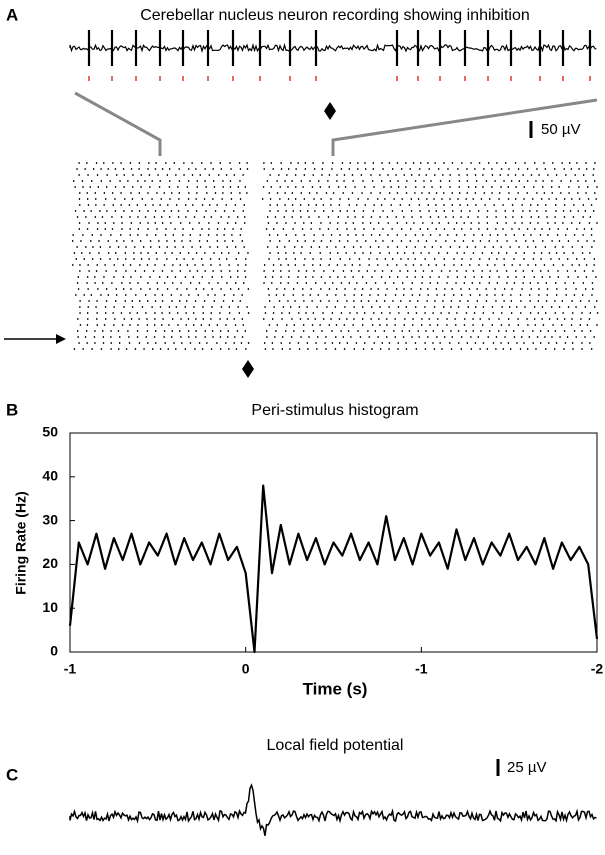  What do you see at coordinates (333, 809) in the screenshot?
I see `trace` at bounding box center [333, 809].